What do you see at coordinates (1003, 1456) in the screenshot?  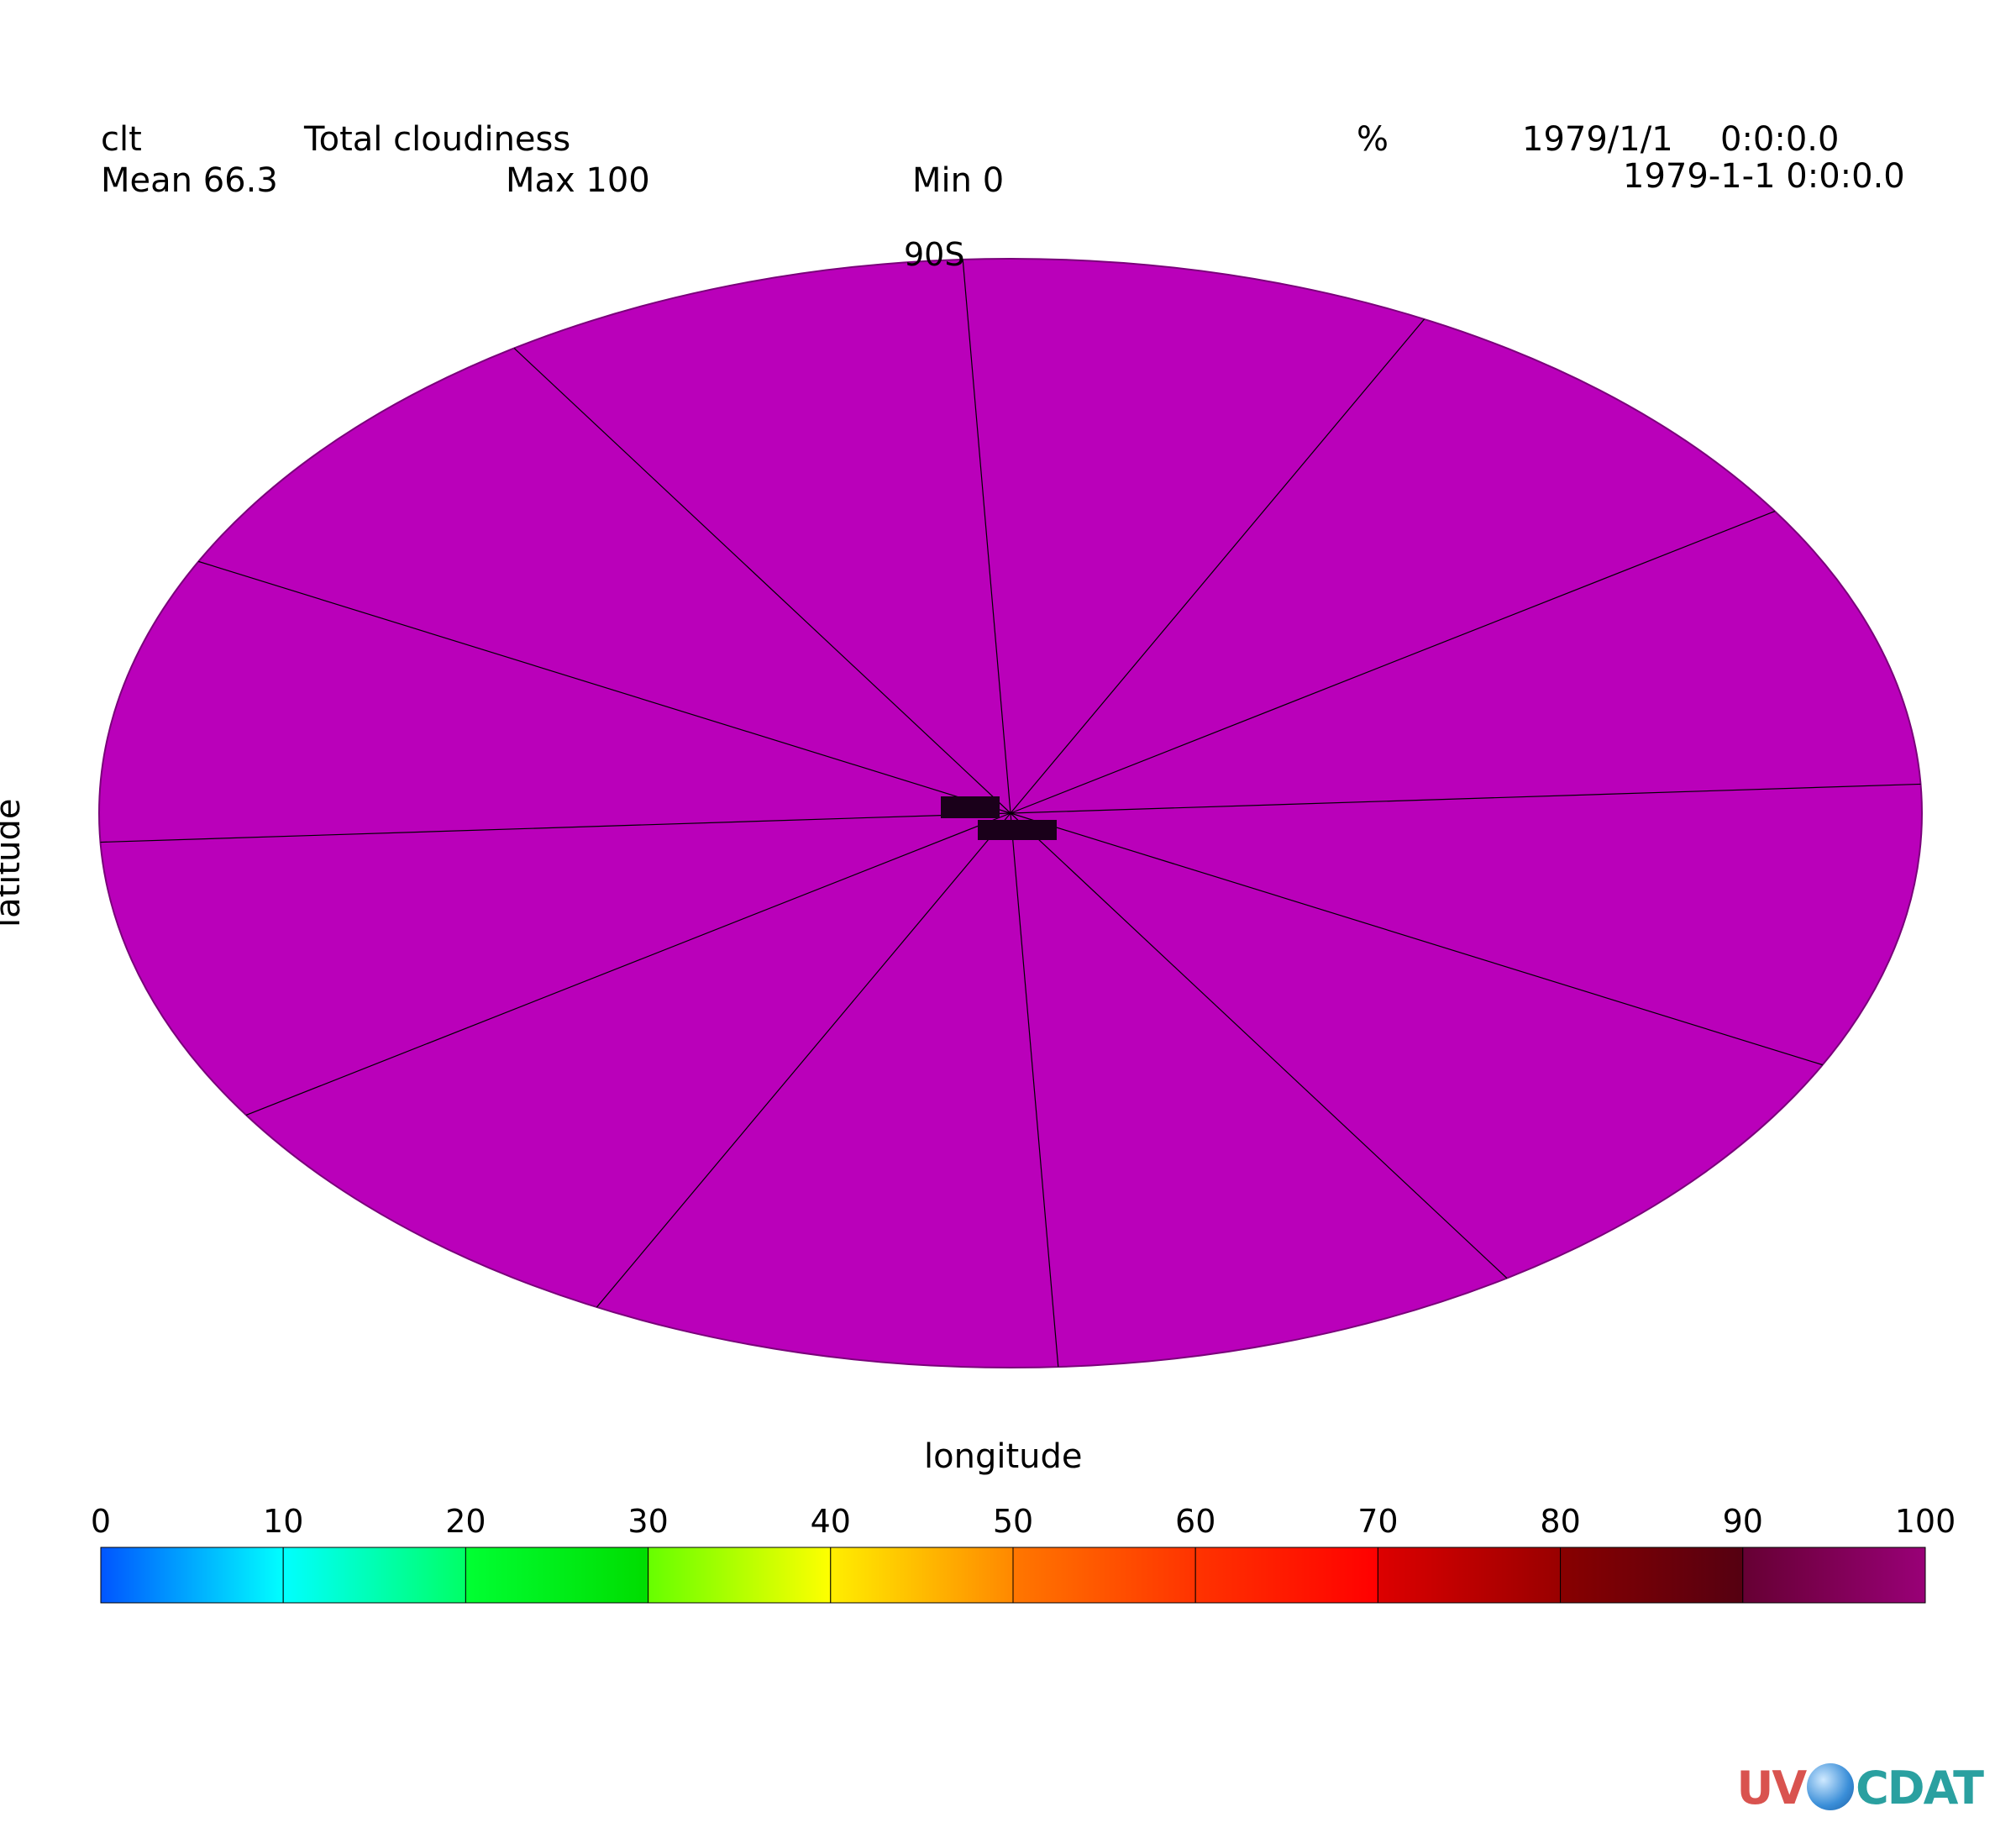 I see `x-axis-label: longitude` at bounding box center [1003, 1456].